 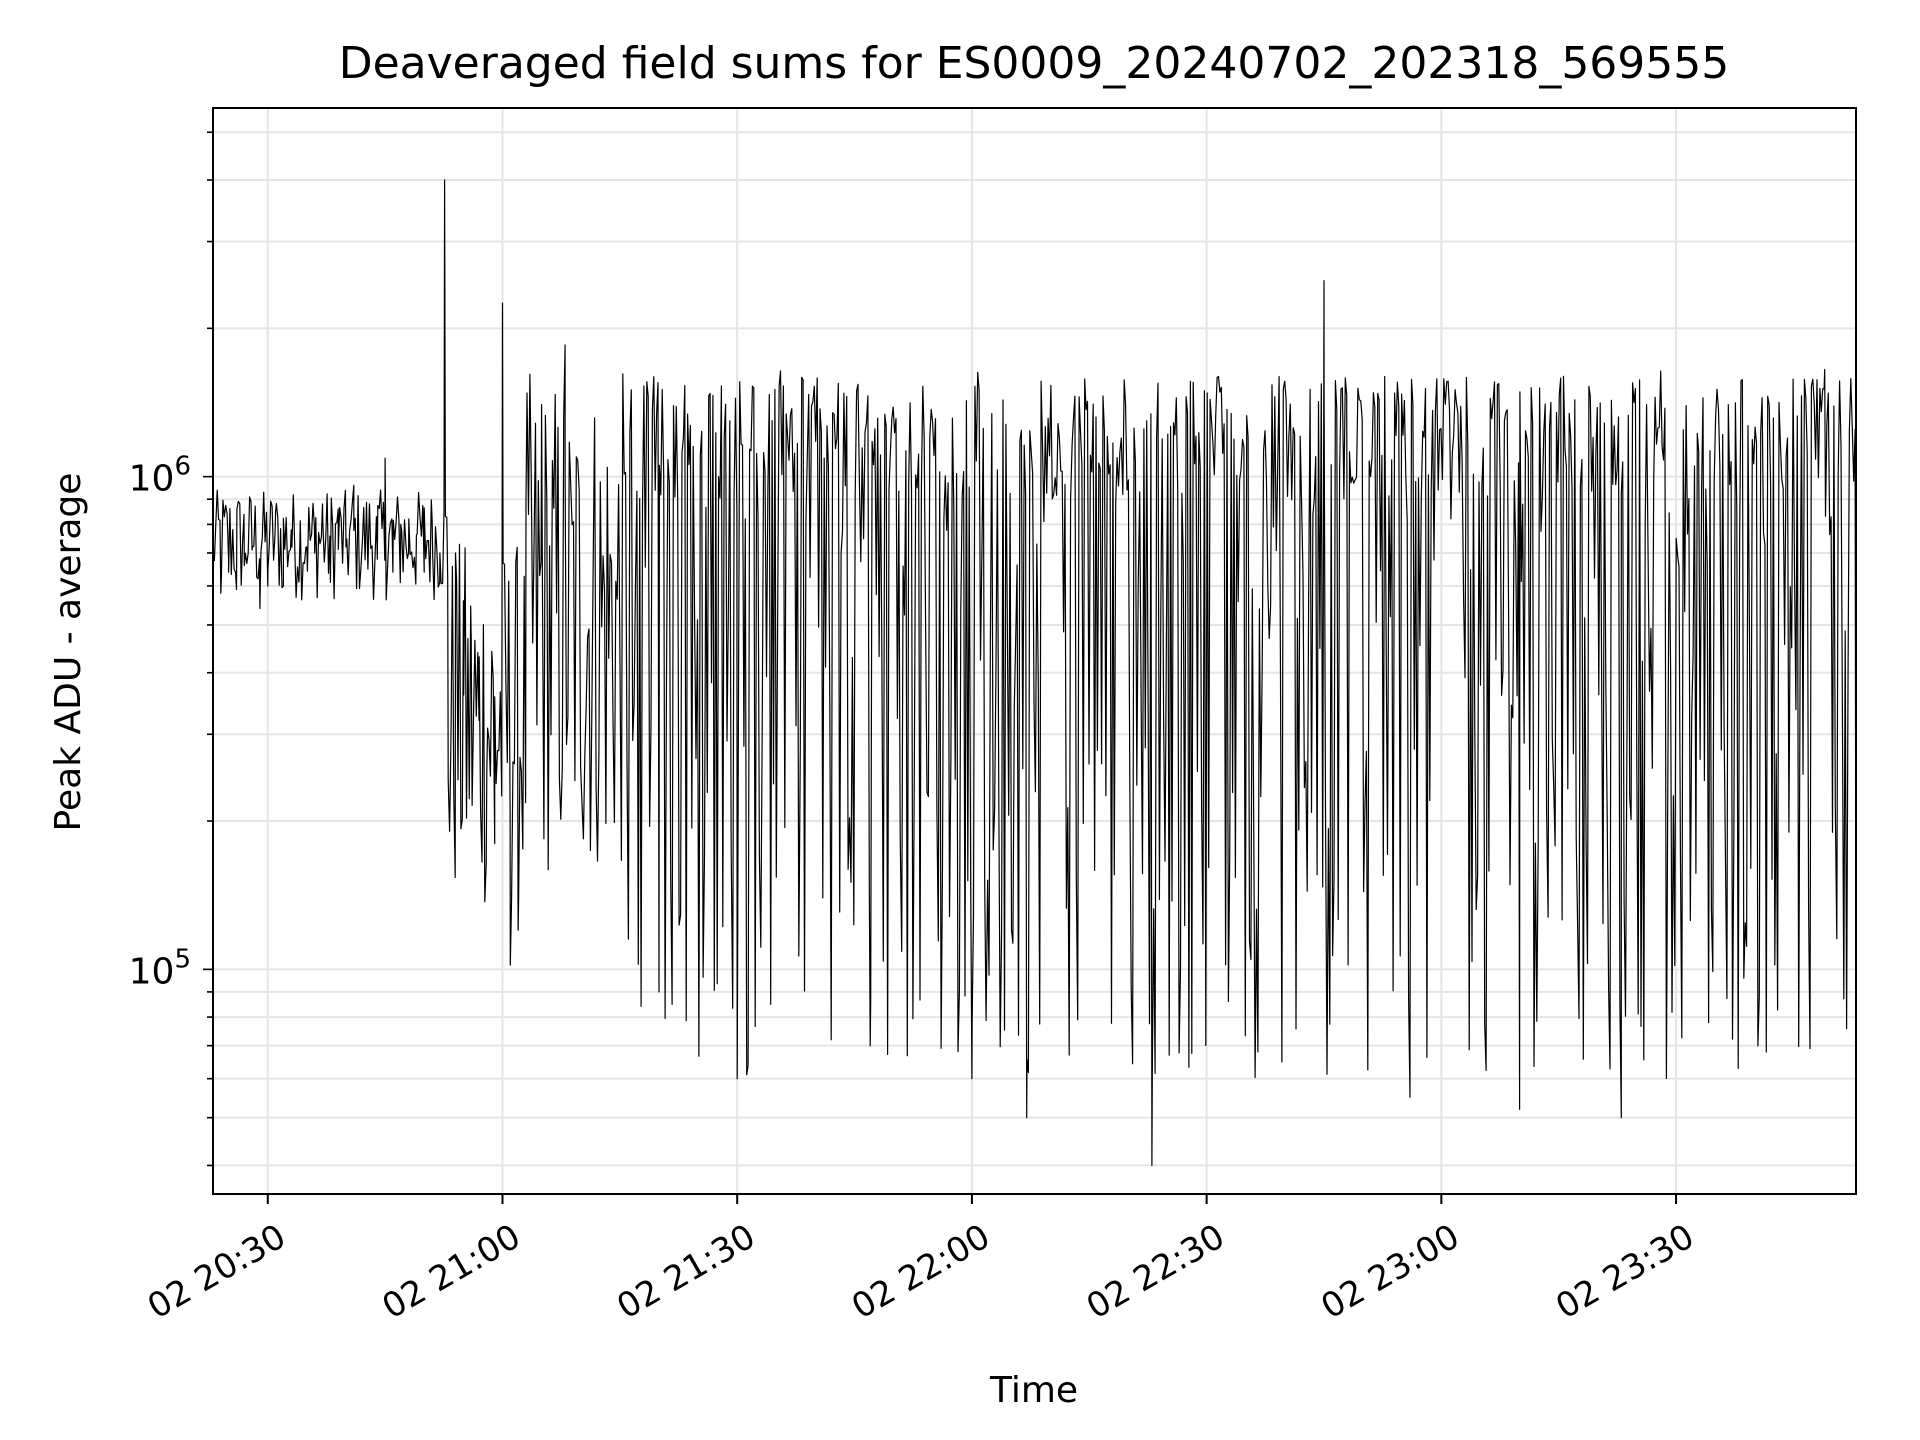 What do you see at coordinates (1033, 1390) in the screenshot?
I see `x-axis-label: Time` at bounding box center [1033, 1390].